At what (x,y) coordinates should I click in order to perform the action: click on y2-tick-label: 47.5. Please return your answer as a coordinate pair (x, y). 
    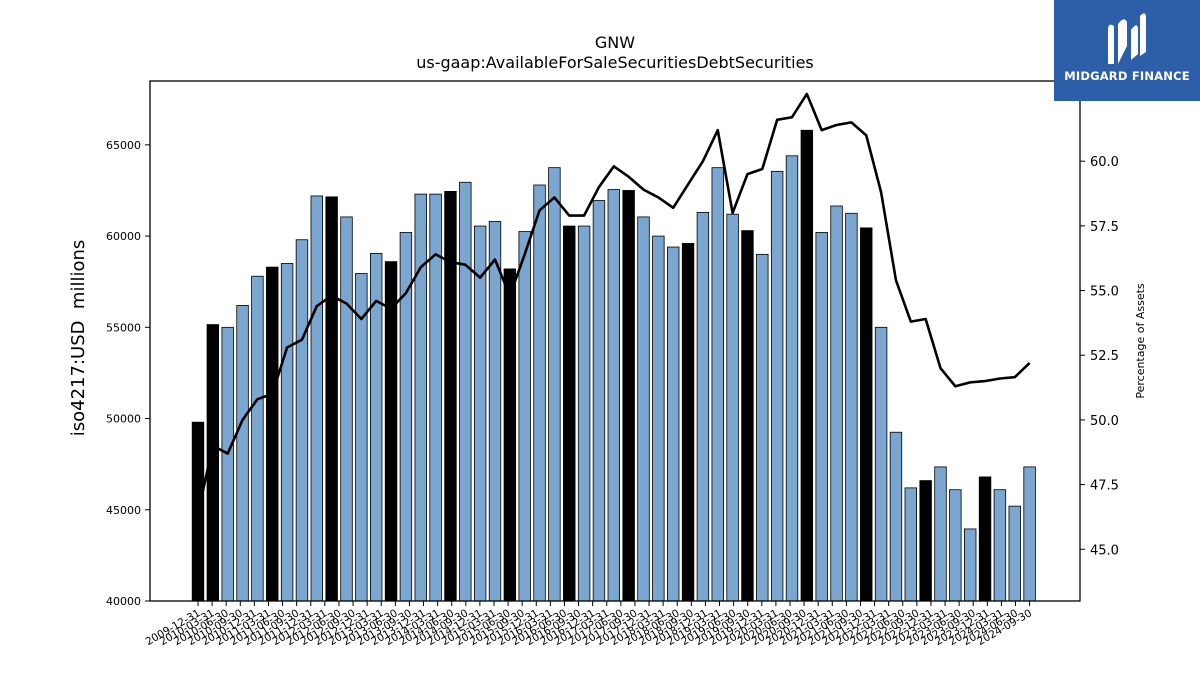
    Looking at the image, I should click on (1104, 486).